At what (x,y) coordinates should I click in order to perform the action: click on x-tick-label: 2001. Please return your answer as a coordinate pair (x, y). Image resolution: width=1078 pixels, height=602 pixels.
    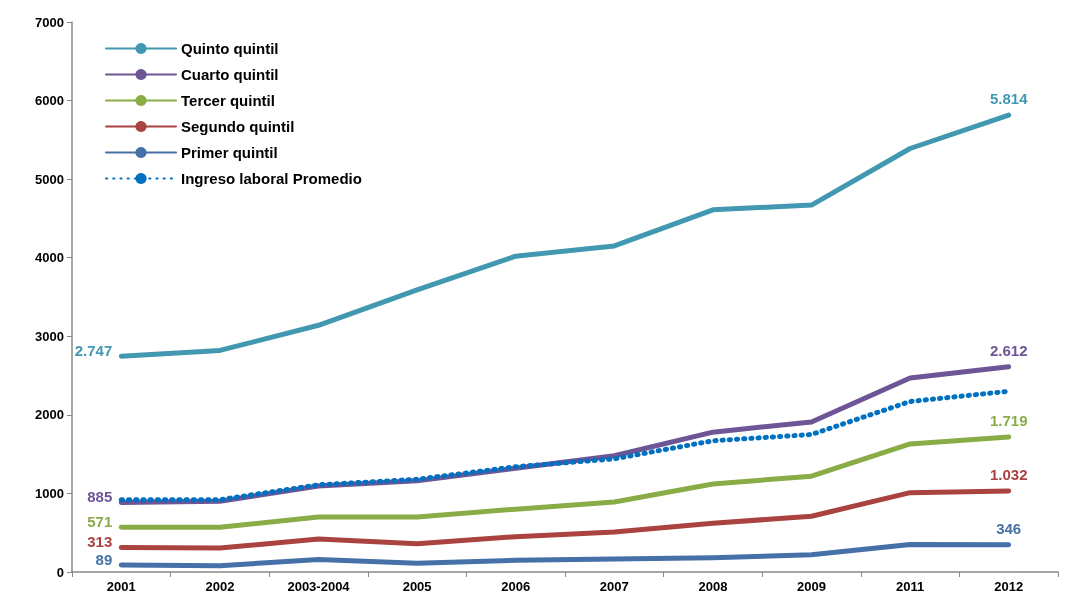
    Looking at the image, I should click on (121, 586).